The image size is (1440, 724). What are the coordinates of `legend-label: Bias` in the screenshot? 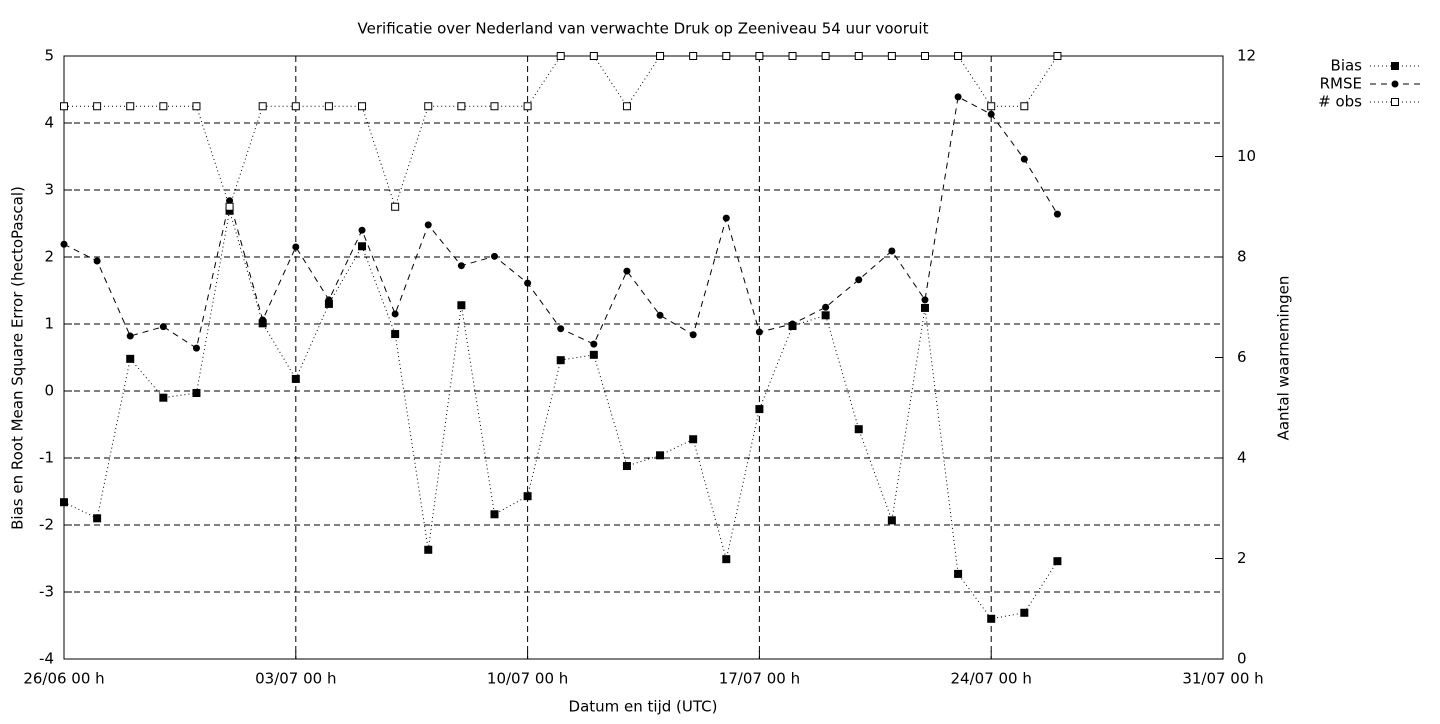 It's located at (1347, 66).